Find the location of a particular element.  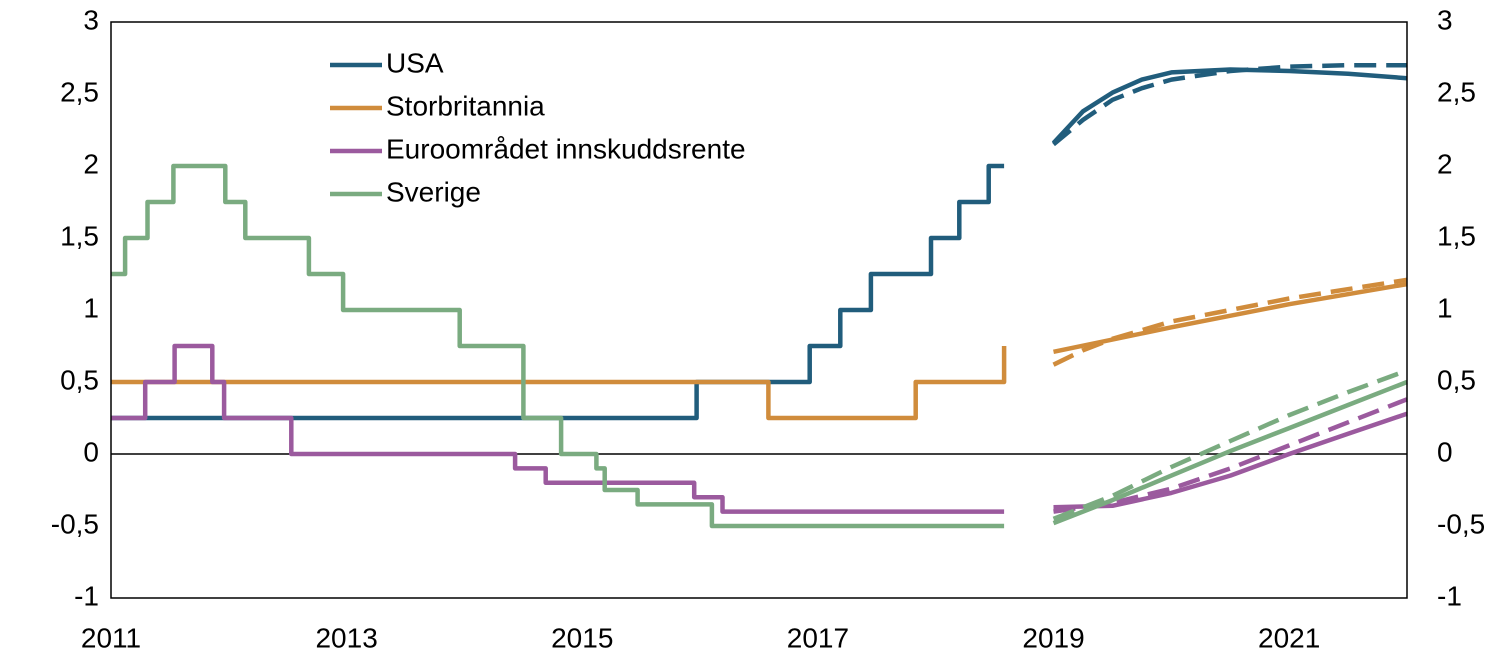

y2-tick-label: 0 is located at coordinates (1445, 451).